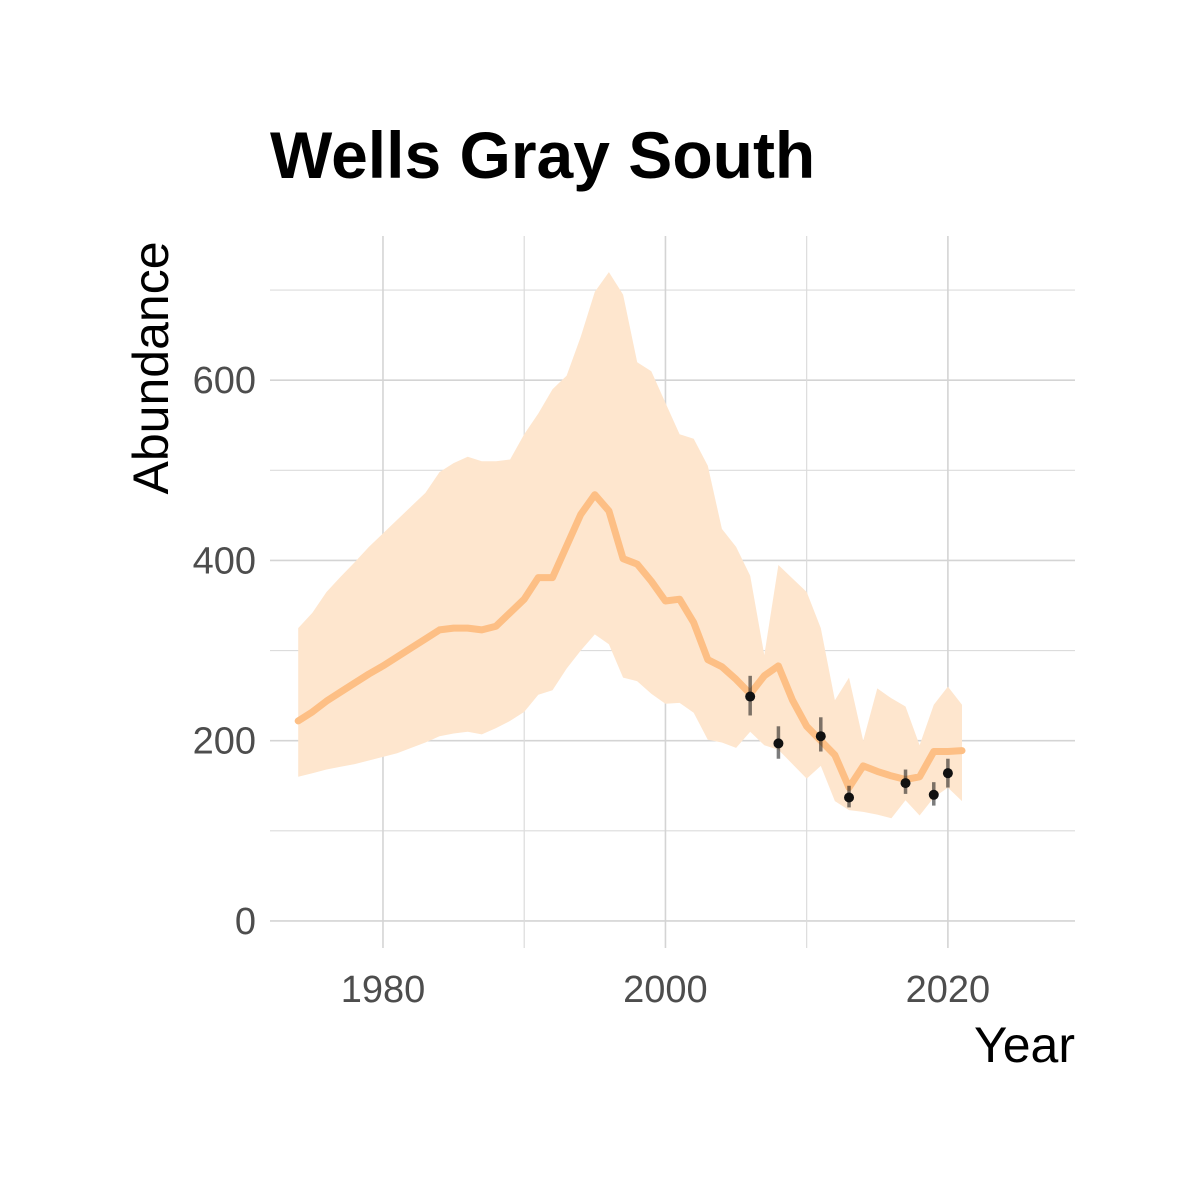 This screenshot has height=1200, width=1200. Describe the element at coordinates (224, 381) in the screenshot. I see `y-tick-label: 600` at that location.